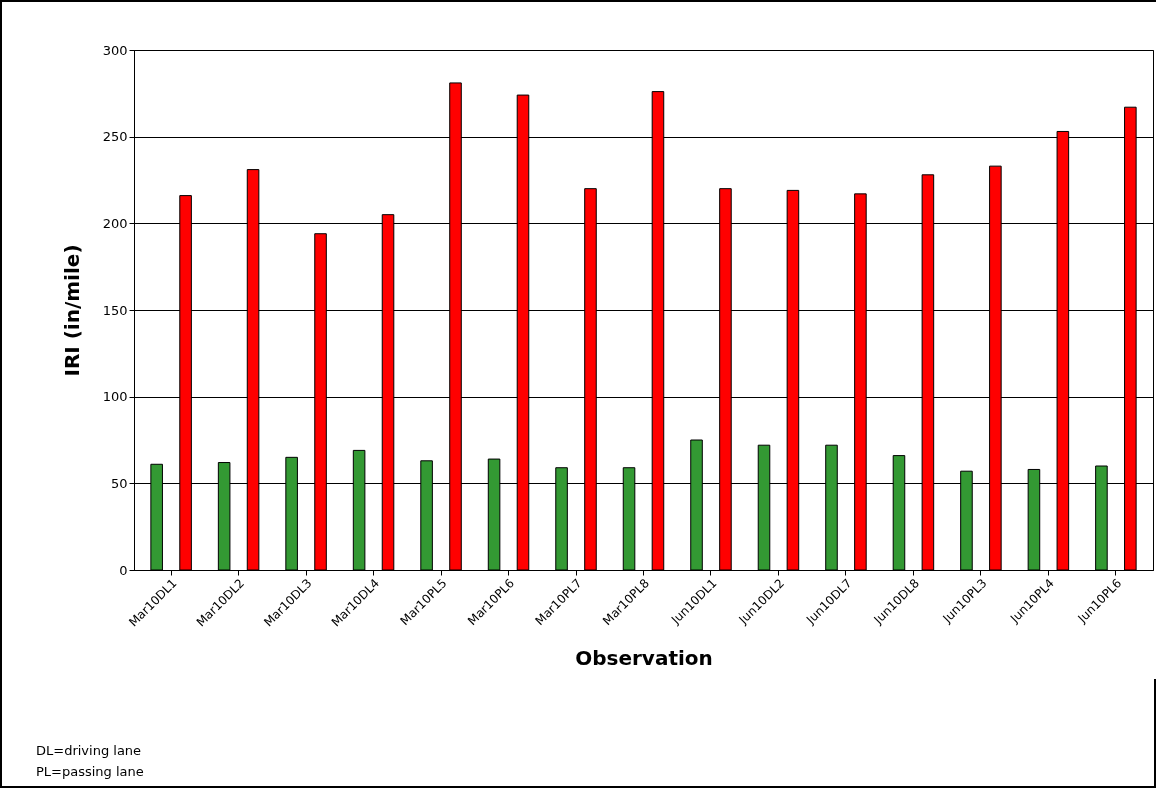 Image resolution: width=1156 pixels, height=788 pixels. What do you see at coordinates (123, 570) in the screenshot?
I see `y-tick-label: 0` at bounding box center [123, 570].